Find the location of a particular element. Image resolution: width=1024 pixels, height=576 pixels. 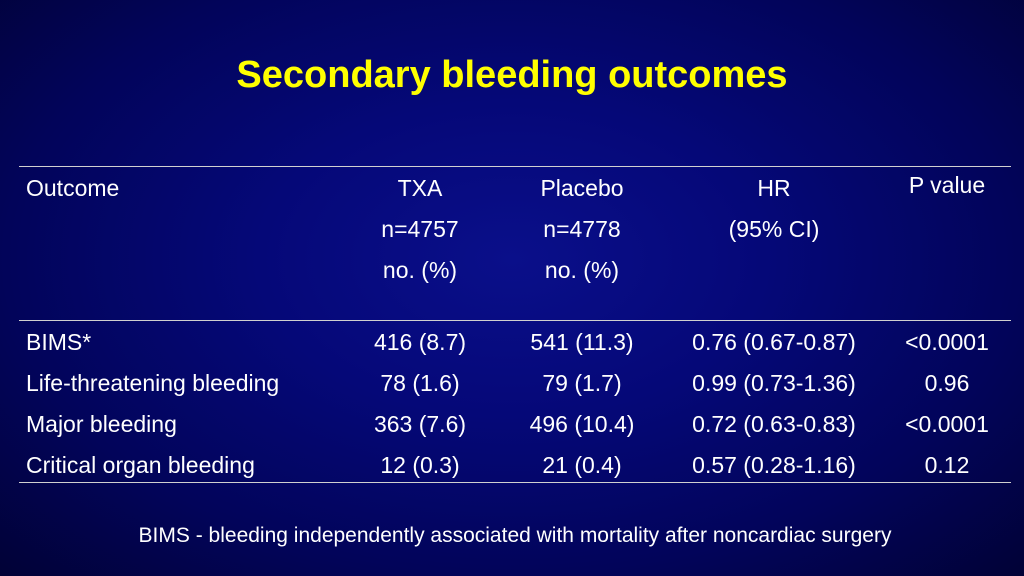

row-placebo: 21 (0.4) is located at coordinates (582, 465).